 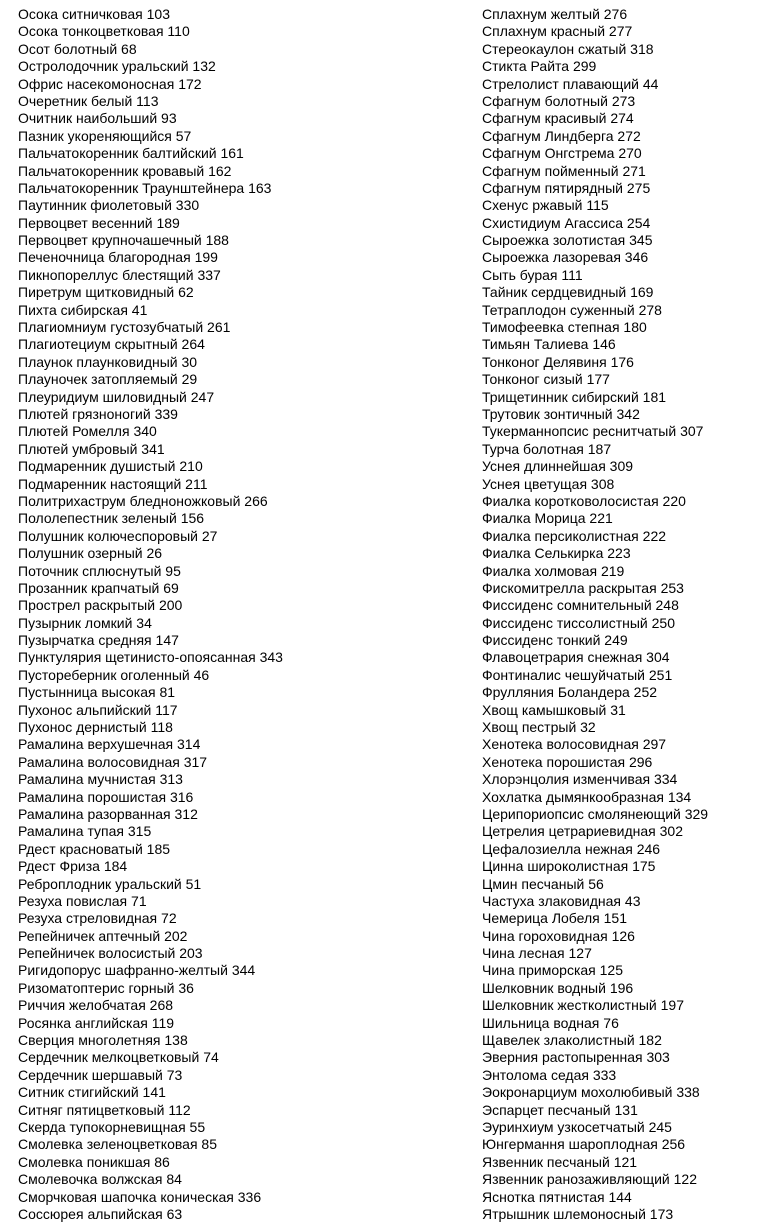 What do you see at coordinates (550, 1022) in the screenshot?
I see `index-entry: Шильница водная 76` at bounding box center [550, 1022].